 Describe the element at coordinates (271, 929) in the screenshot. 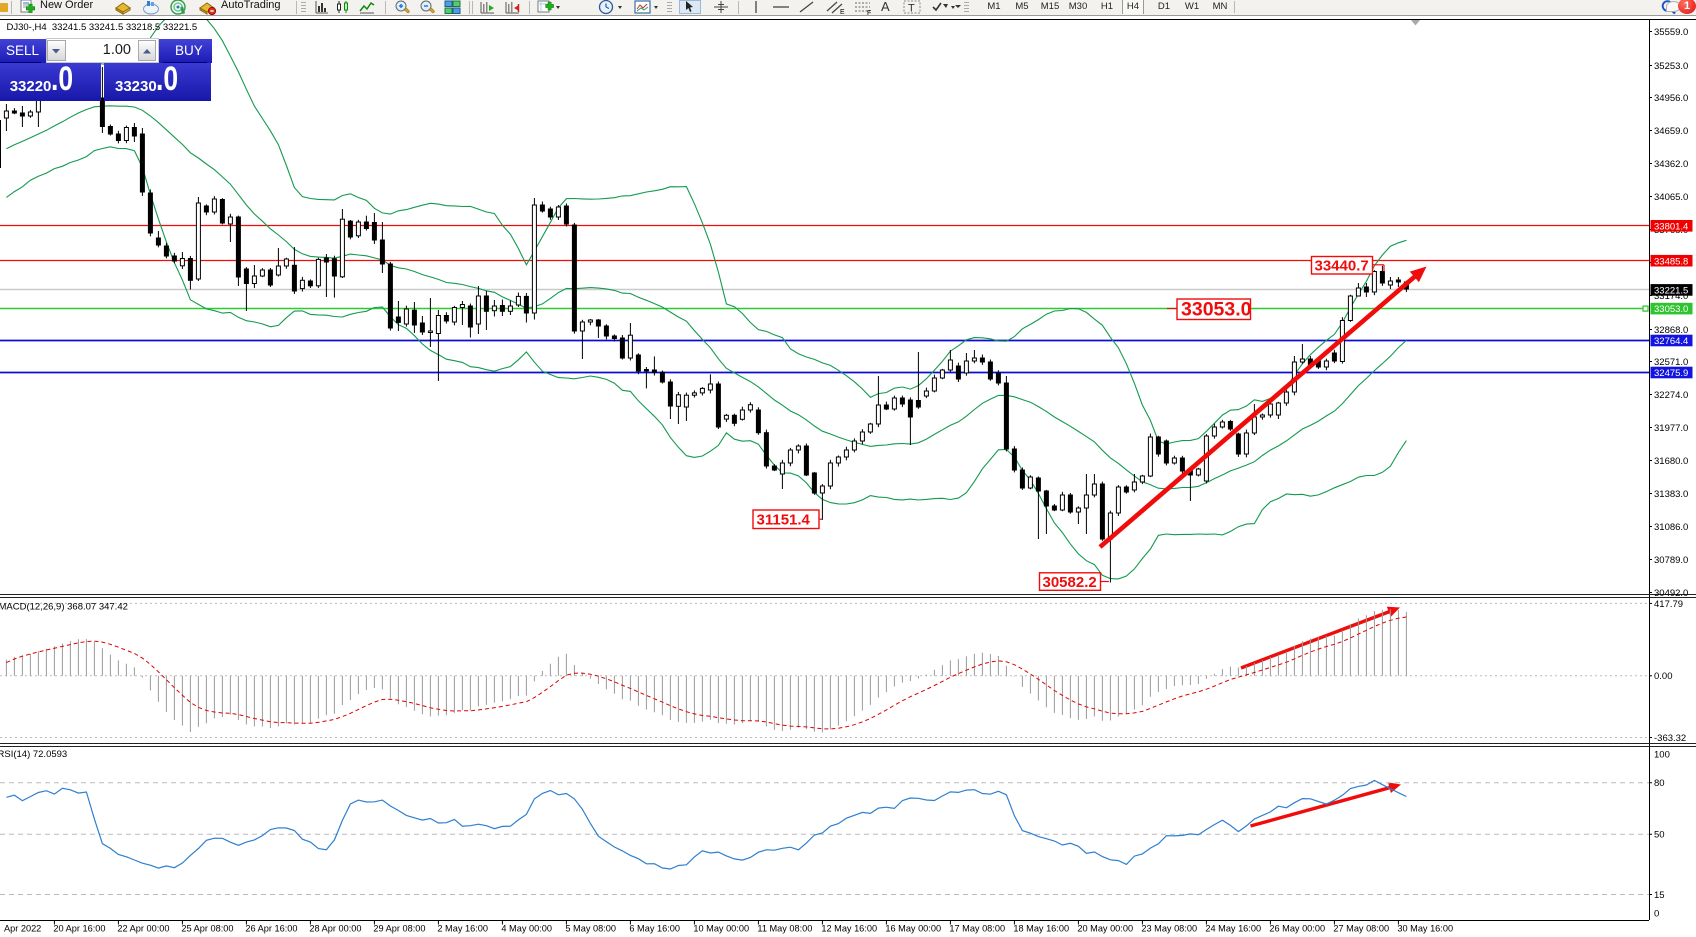

I see `svg-text: 26 Apr 16:00` at that location.